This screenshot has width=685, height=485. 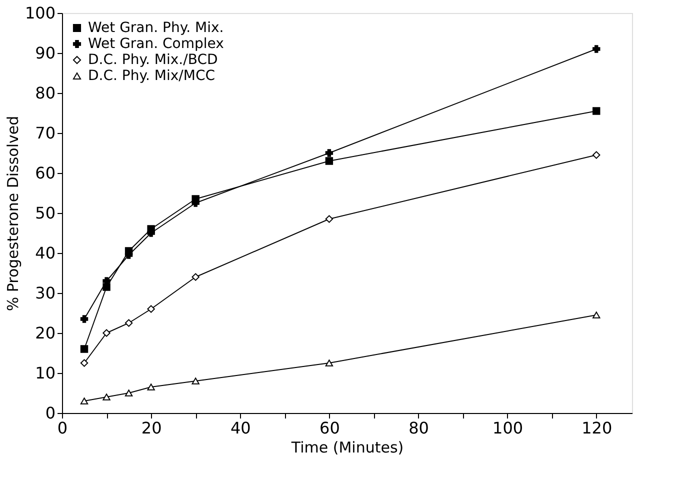 I want to click on x-tick-label: 100, so click(x=508, y=428).